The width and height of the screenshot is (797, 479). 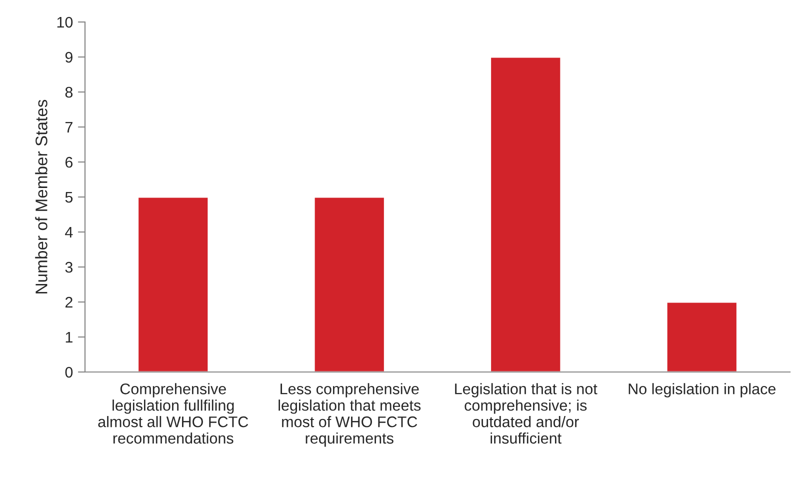 What do you see at coordinates (68, 127) in the screenshot?
I see `y-tick-label: 7` at bounding box center [68, 127].